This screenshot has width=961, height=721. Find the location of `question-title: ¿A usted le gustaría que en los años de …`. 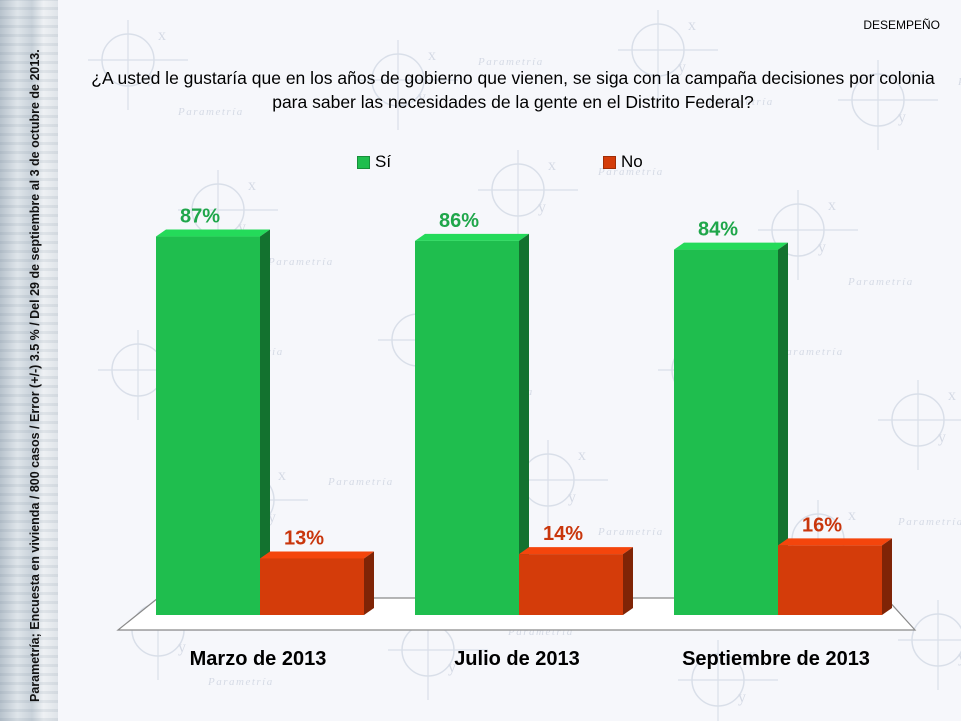

question-title: ¿A usted le gustaría que en los años de … is located at coordinates (513, 90).